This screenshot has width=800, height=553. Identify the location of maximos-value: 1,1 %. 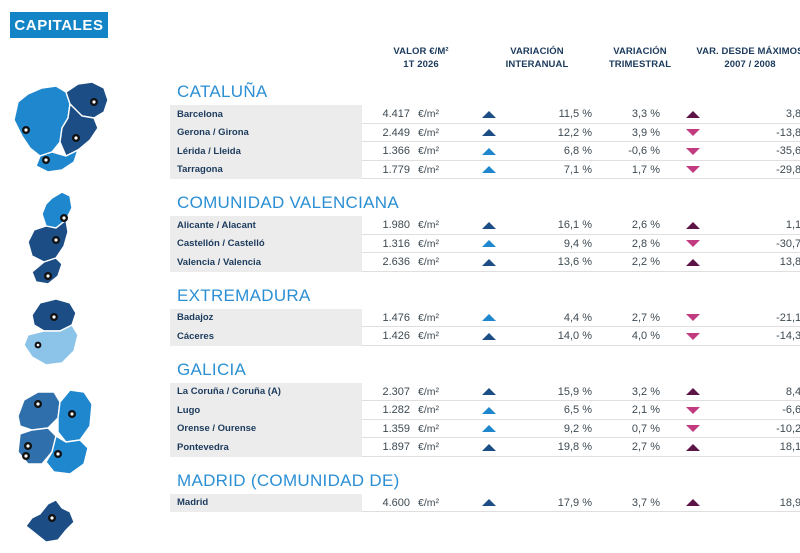
(792, 225).